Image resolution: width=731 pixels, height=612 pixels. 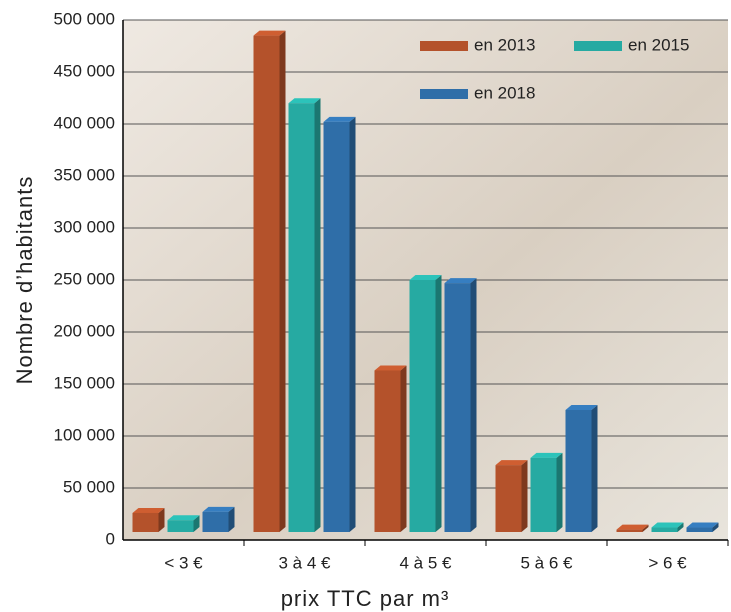 What do you see at coordinates (547, 562) in the screenshot?
I see `x-tick-label: 5 à 6 €` at bounding box center [547, 562].